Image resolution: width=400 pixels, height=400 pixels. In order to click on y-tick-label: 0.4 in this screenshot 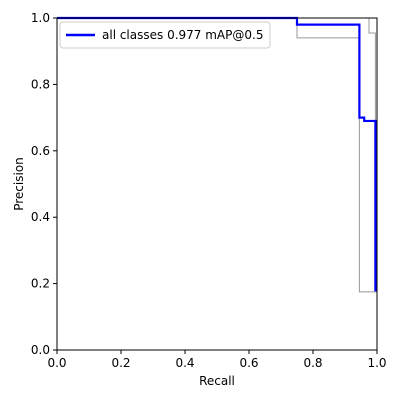, I will do `click(40, 217)`.